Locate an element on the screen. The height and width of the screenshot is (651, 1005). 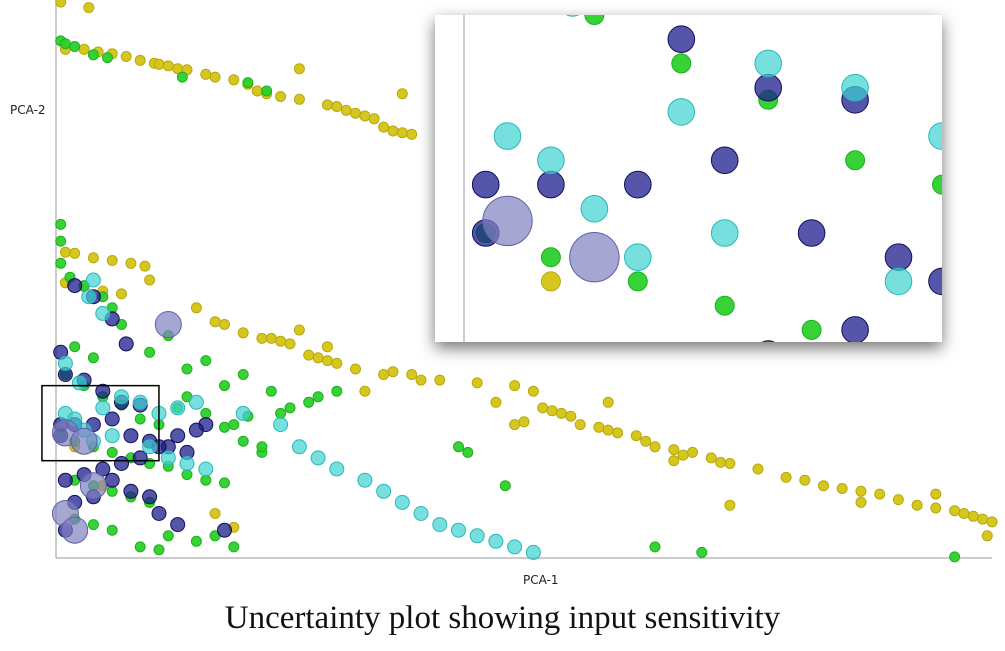
zoom-region-rect is located at coordinates (100, 423).